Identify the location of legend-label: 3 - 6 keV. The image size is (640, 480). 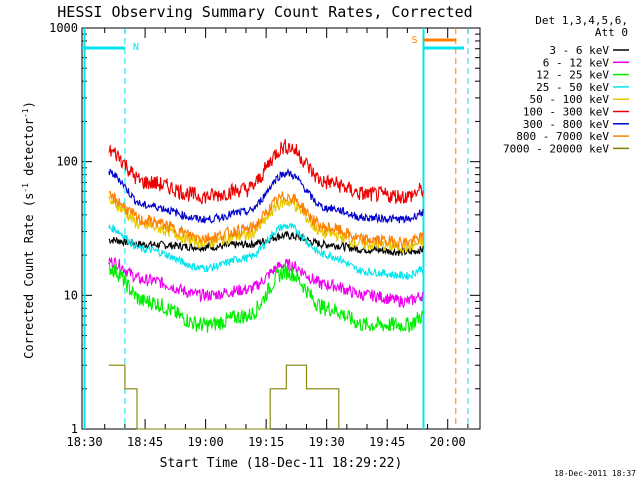
(579, 50).